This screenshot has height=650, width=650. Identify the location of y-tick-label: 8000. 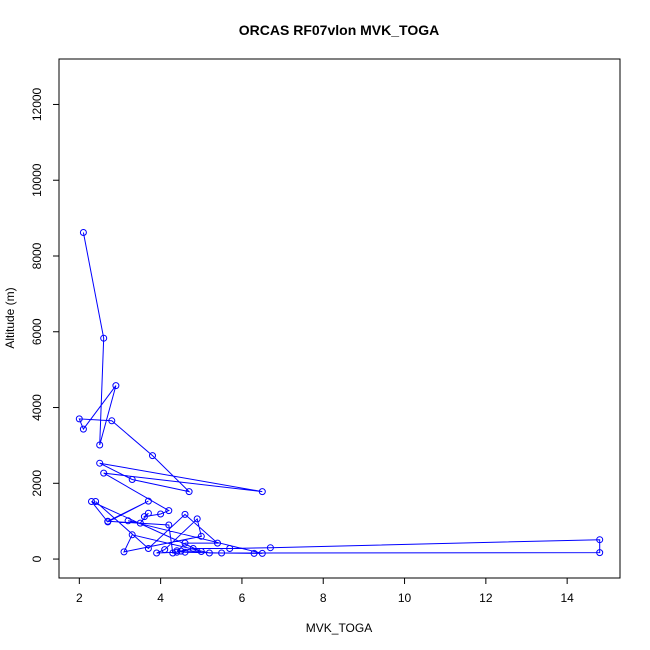
(37, 255).